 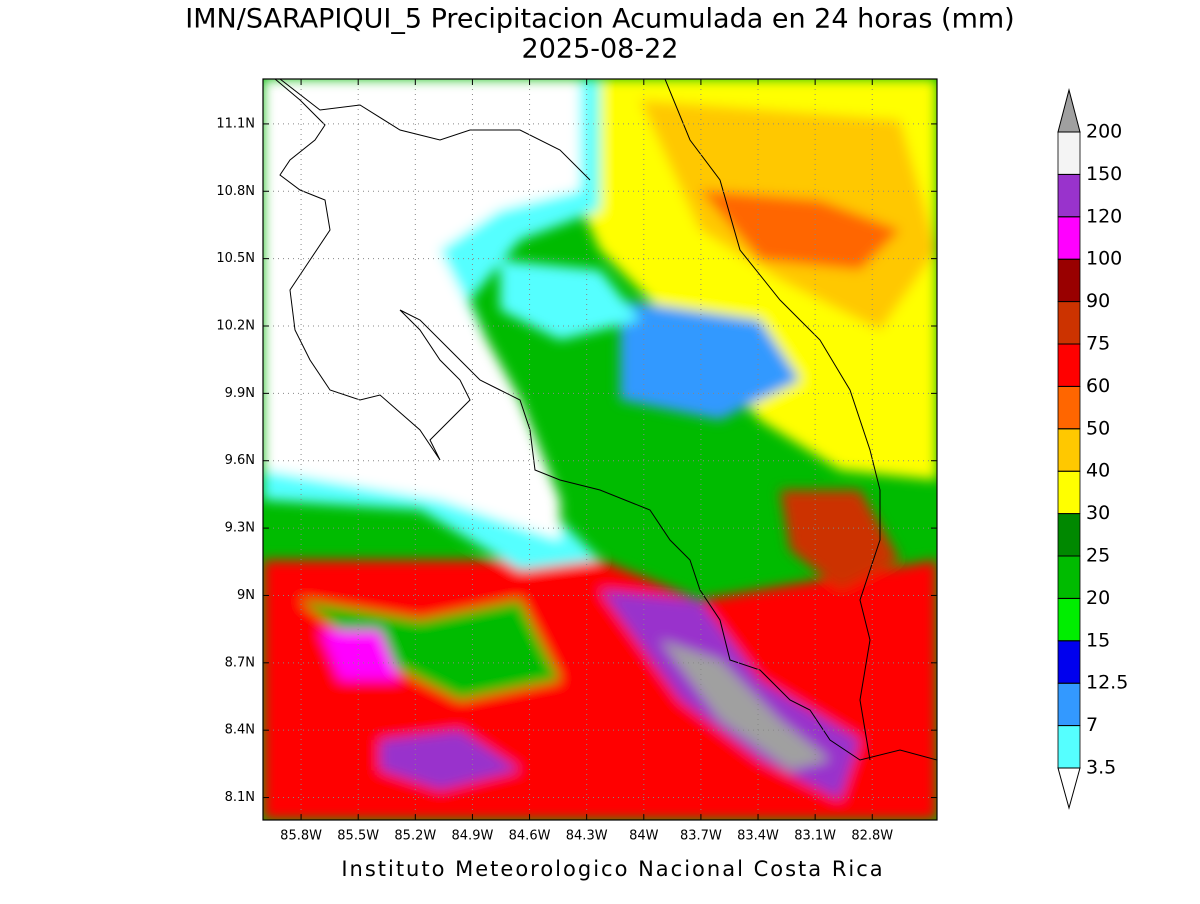 What do you see at coordinates (587, 836) in the screenshot?
I see `x-tick-label: 84.3W` at bounding box center [587, 836].